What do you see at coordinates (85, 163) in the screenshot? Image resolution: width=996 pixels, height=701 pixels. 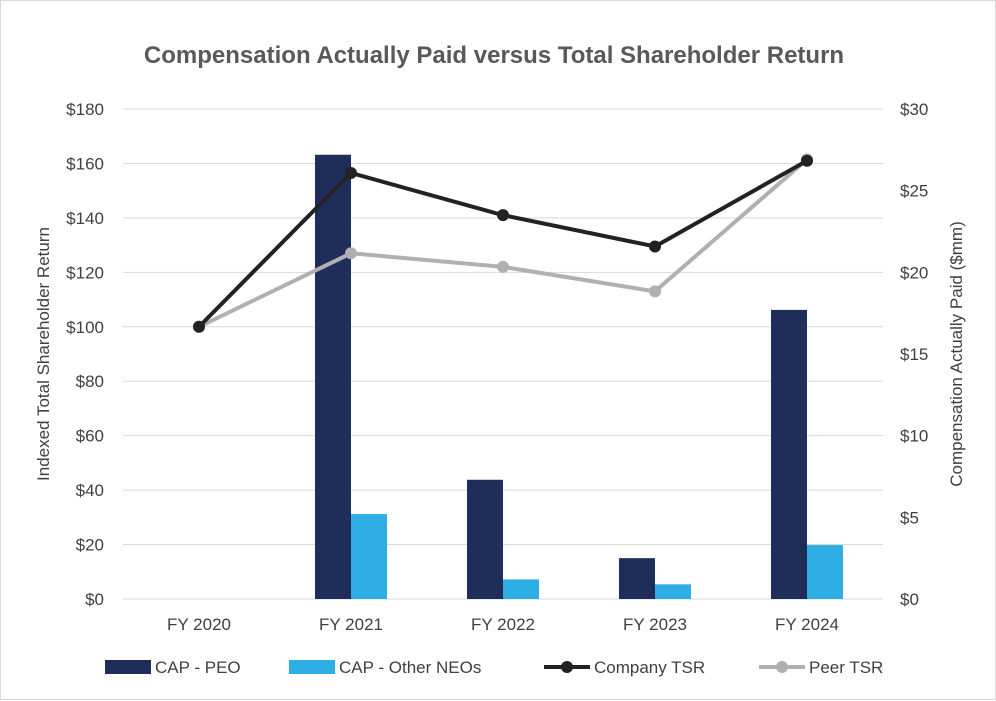 I see `left-tick-label: $160` at bounding box center [85, 163].